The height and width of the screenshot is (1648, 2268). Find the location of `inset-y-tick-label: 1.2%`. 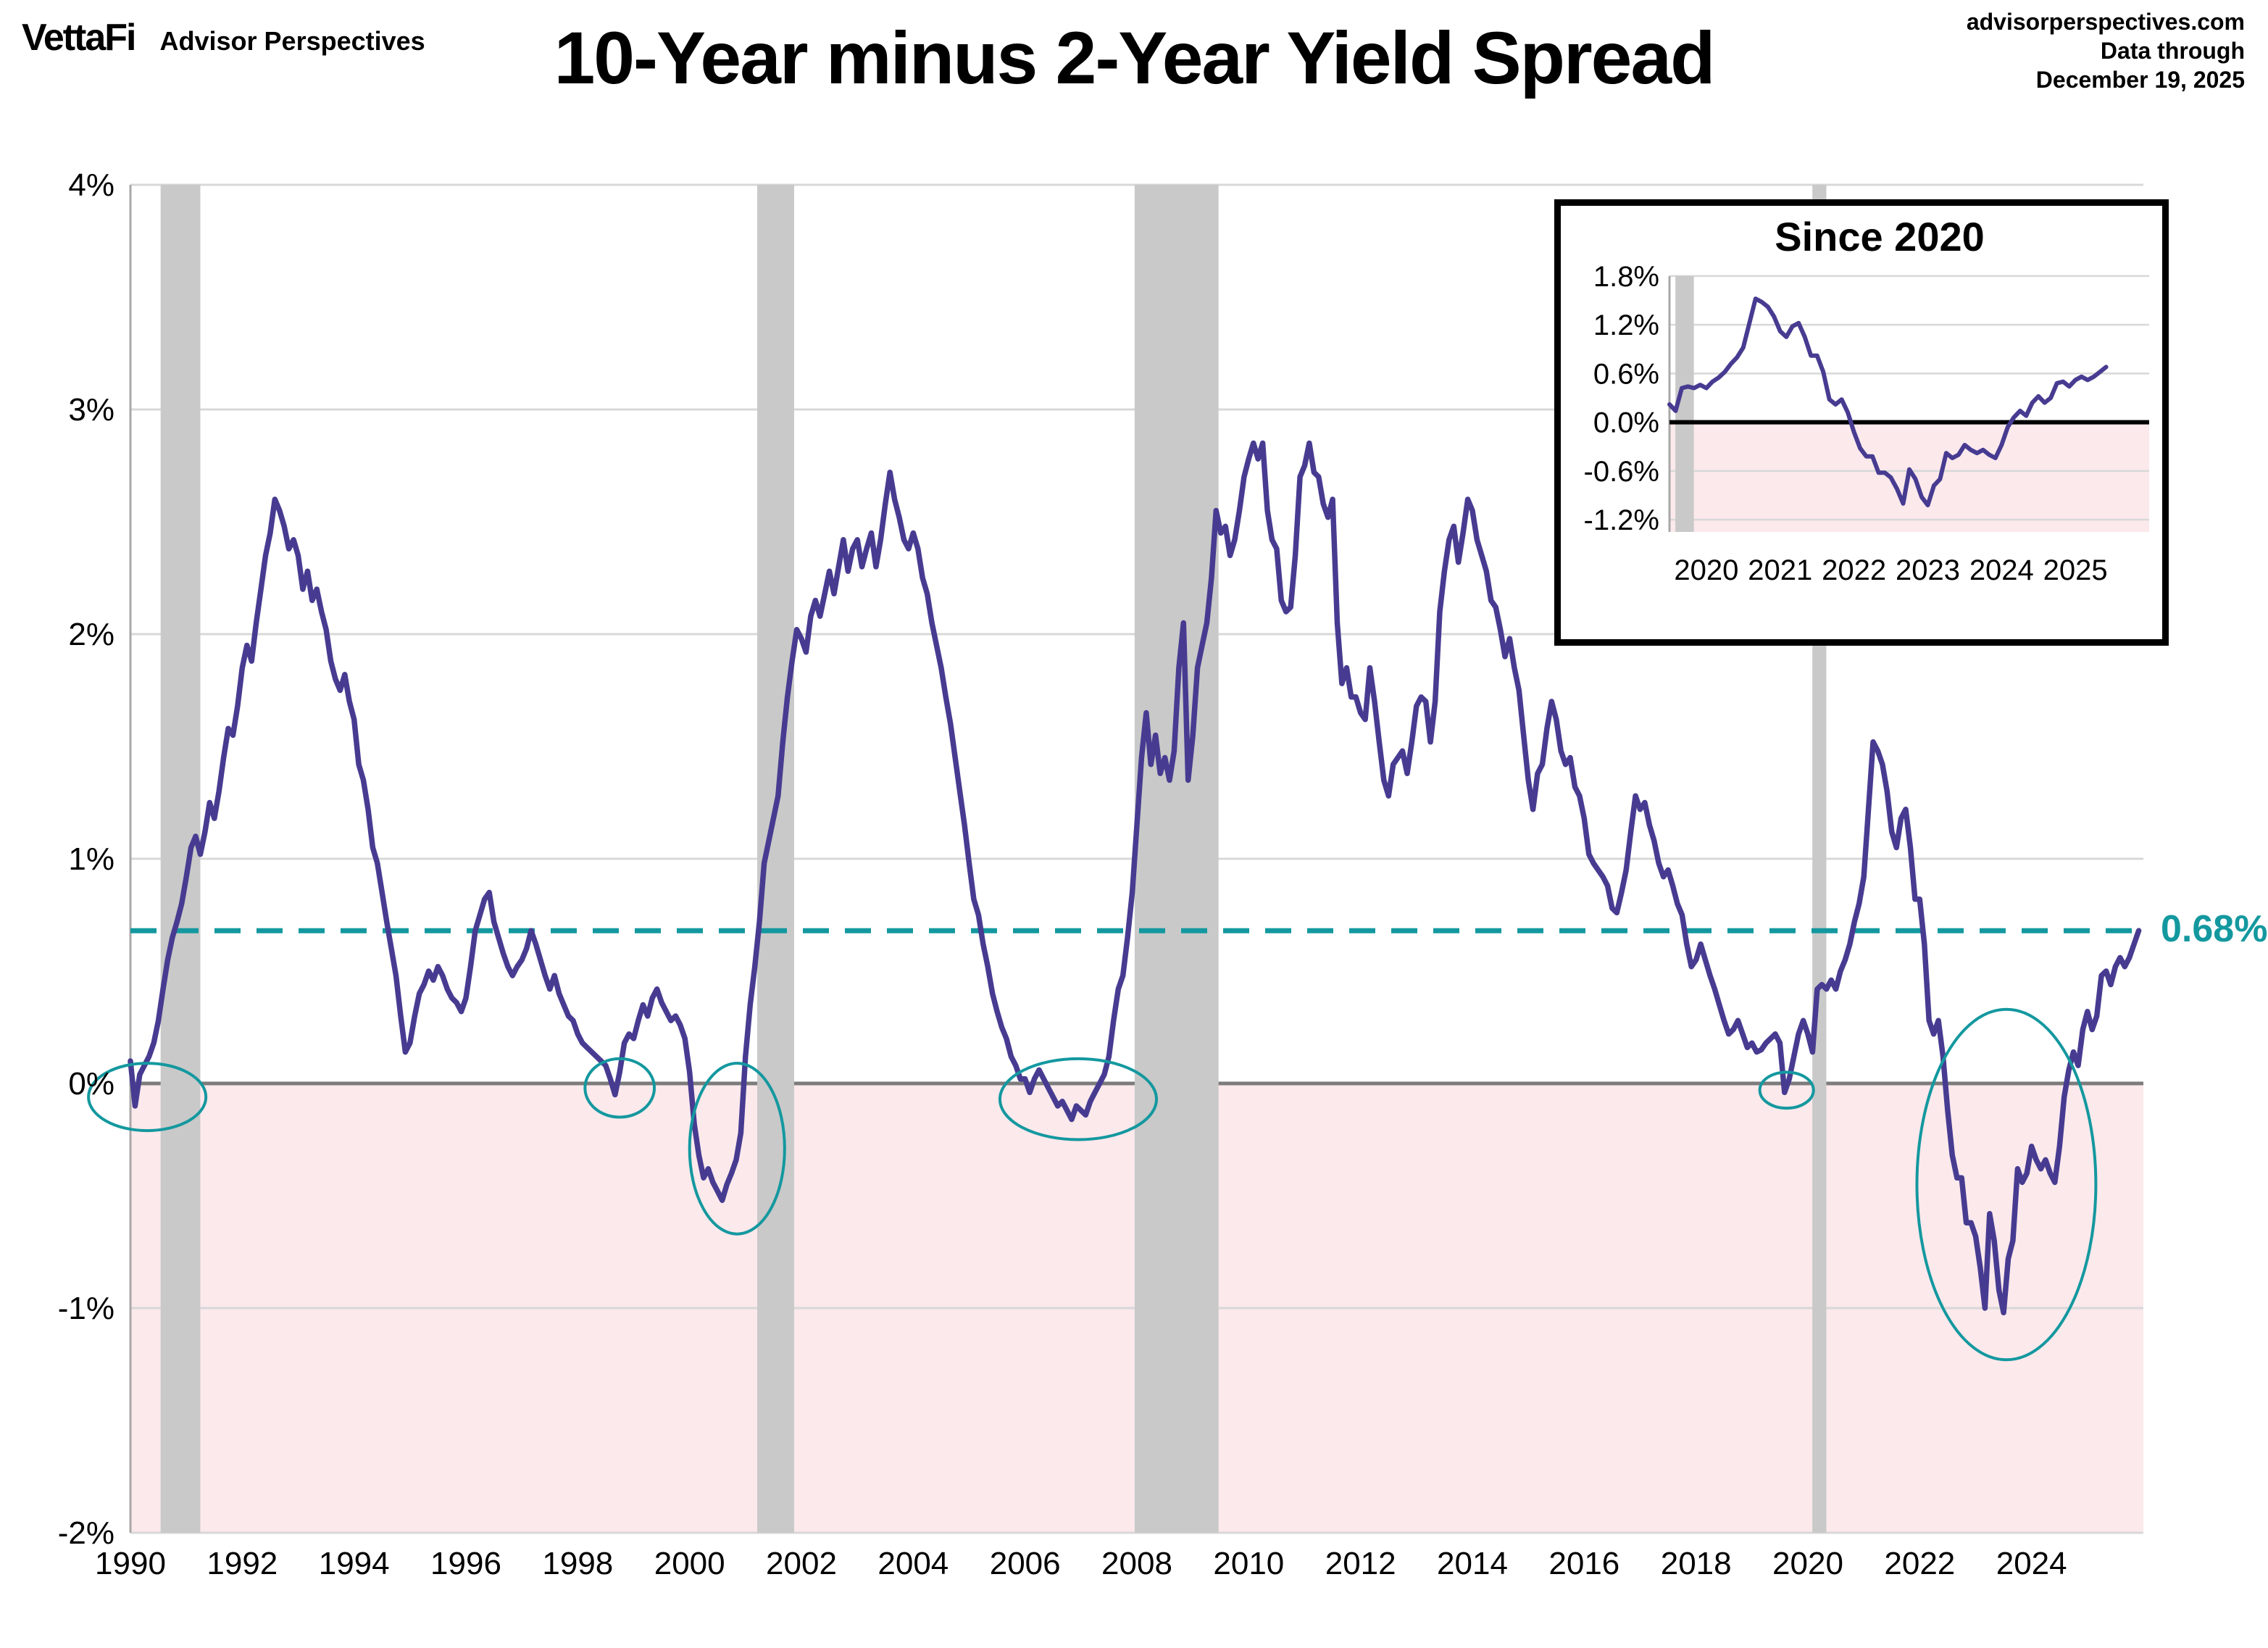

inset-y-tick-label: 1.2% is located at coordinates (1626, 325).